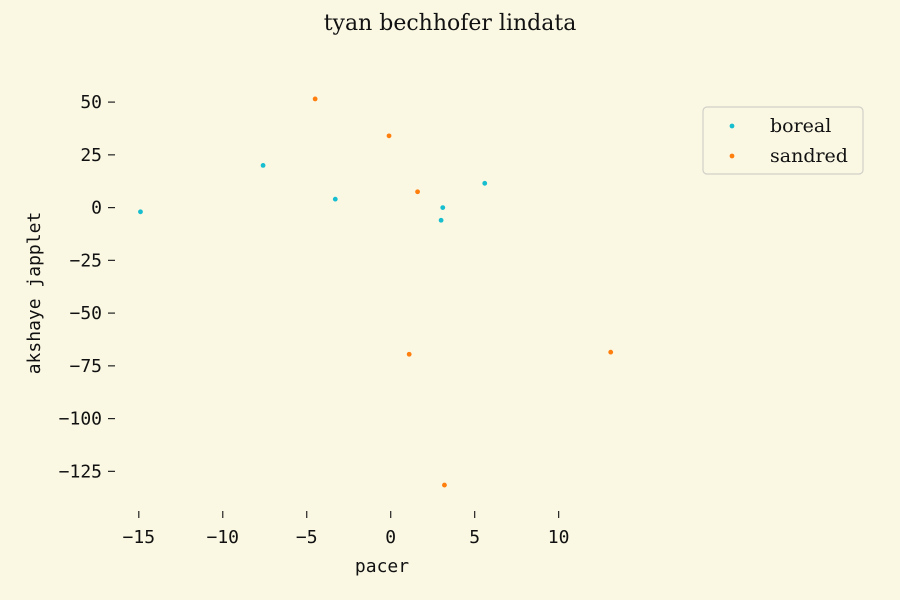 Image resolution: width=900 pixels, height=600 pixels. I want to click on y-tick-label: −25, so click(85, 260).